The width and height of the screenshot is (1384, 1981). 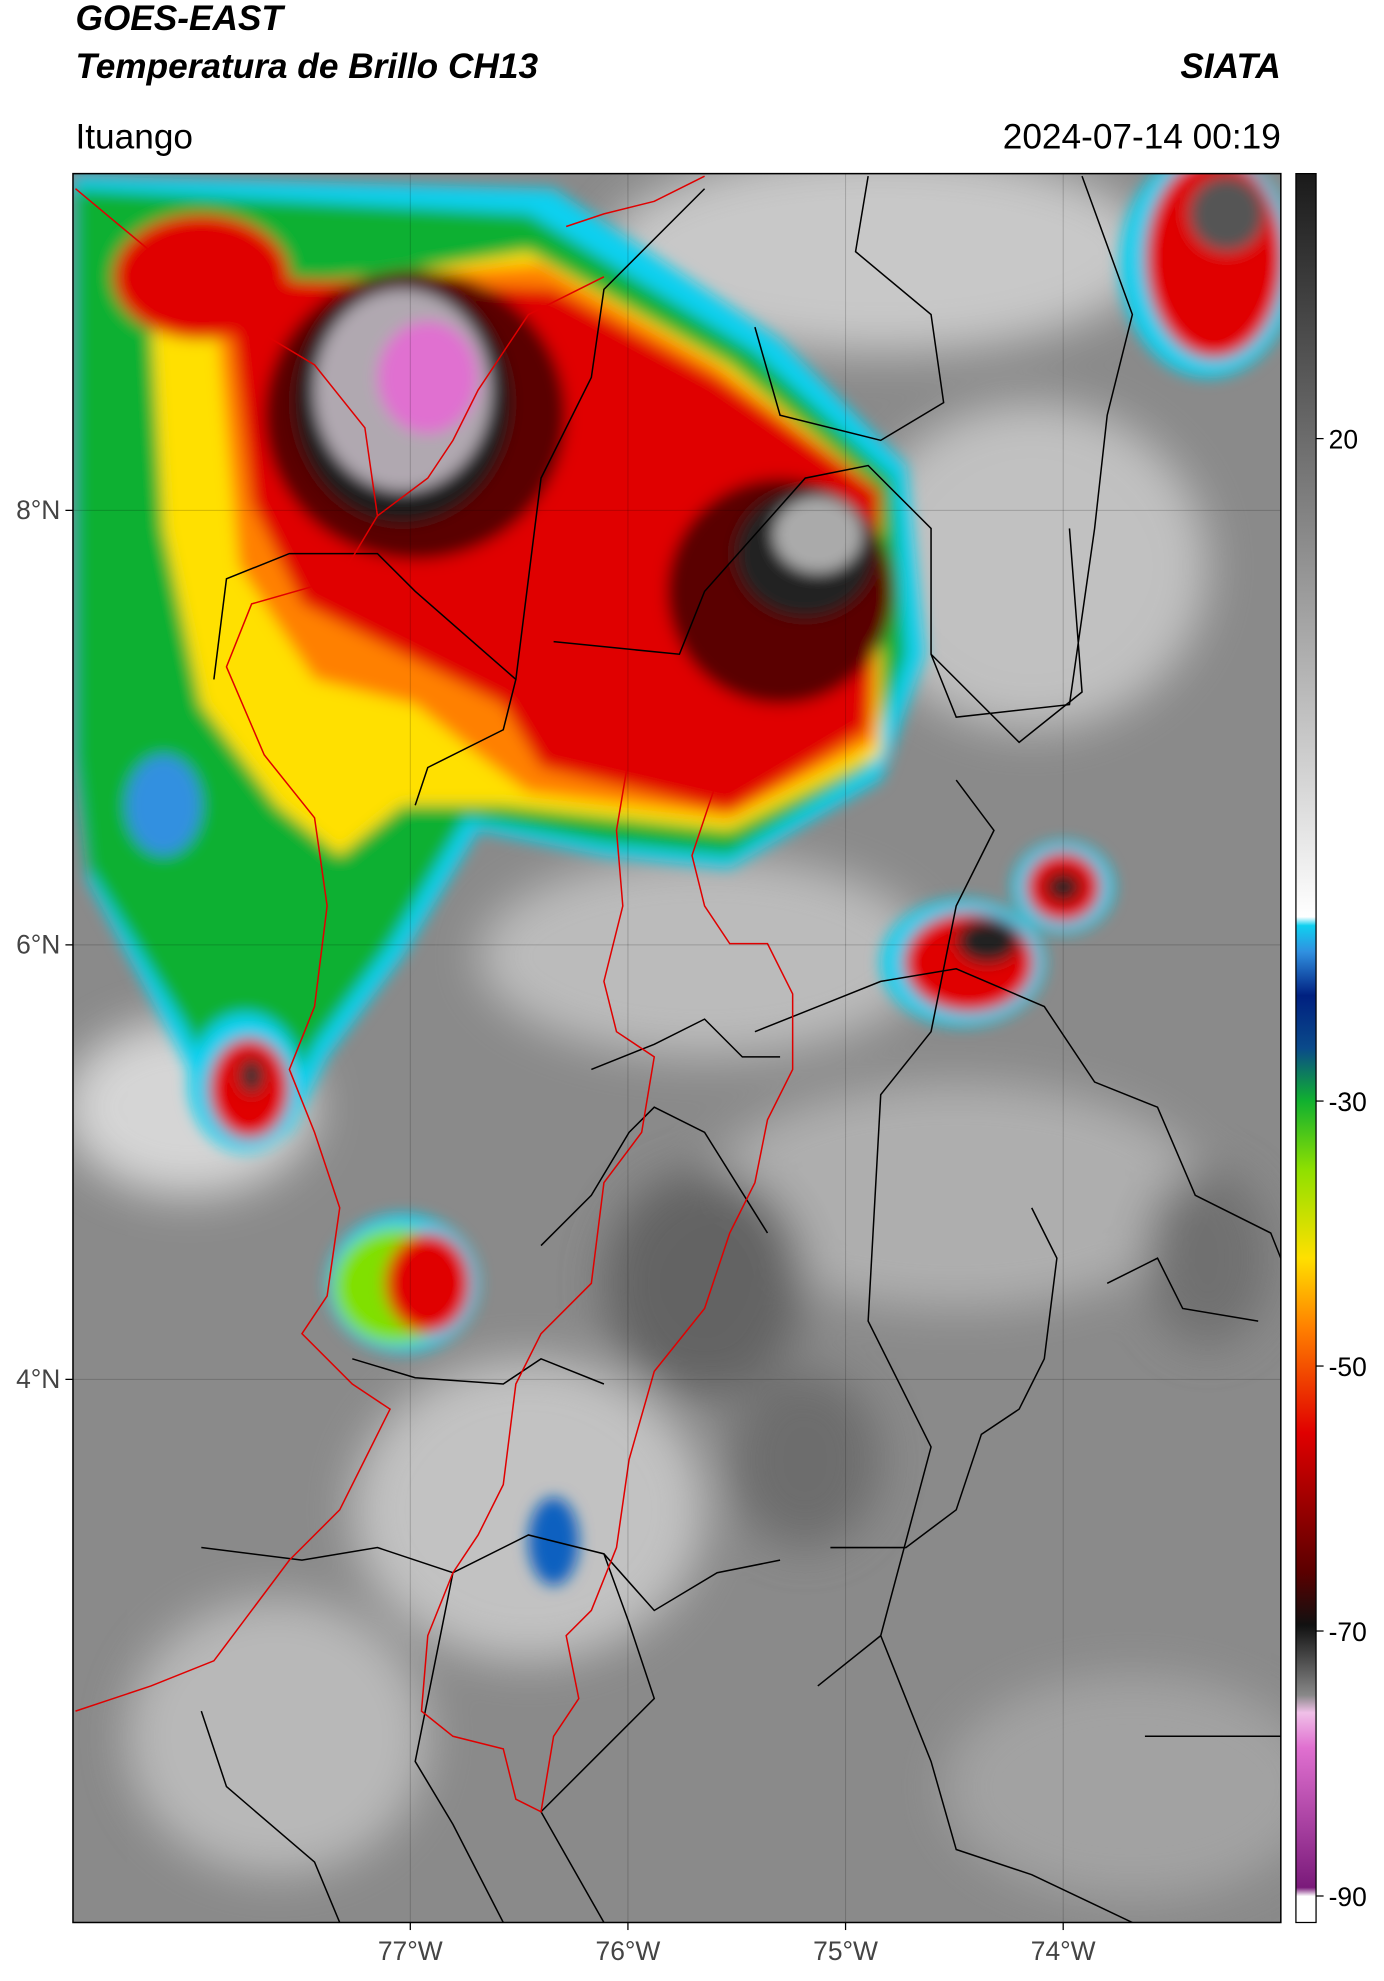 I want to click on colorbar-label: -90, so click(x=1348, y=1897).